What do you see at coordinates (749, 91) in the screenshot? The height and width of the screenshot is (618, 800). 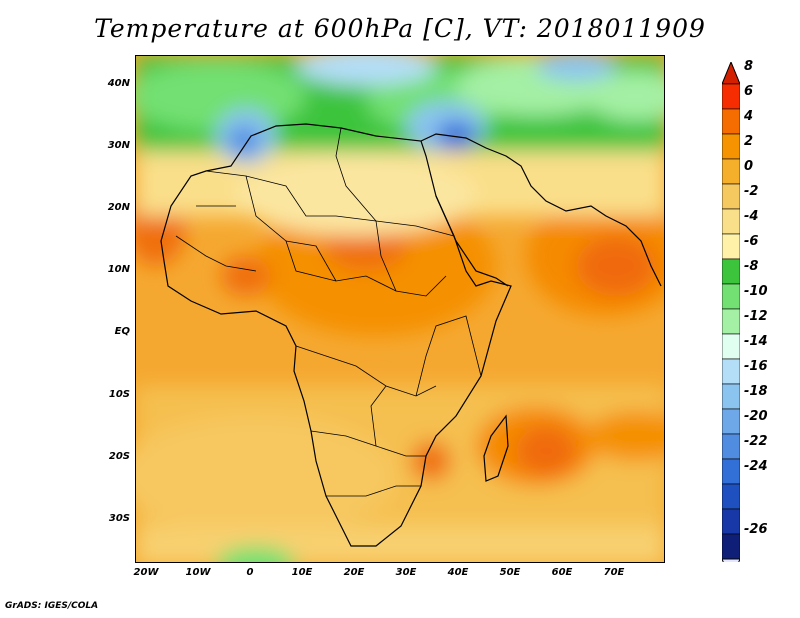 I see `colorbar-label: 6` at bounding box center [749, 91].